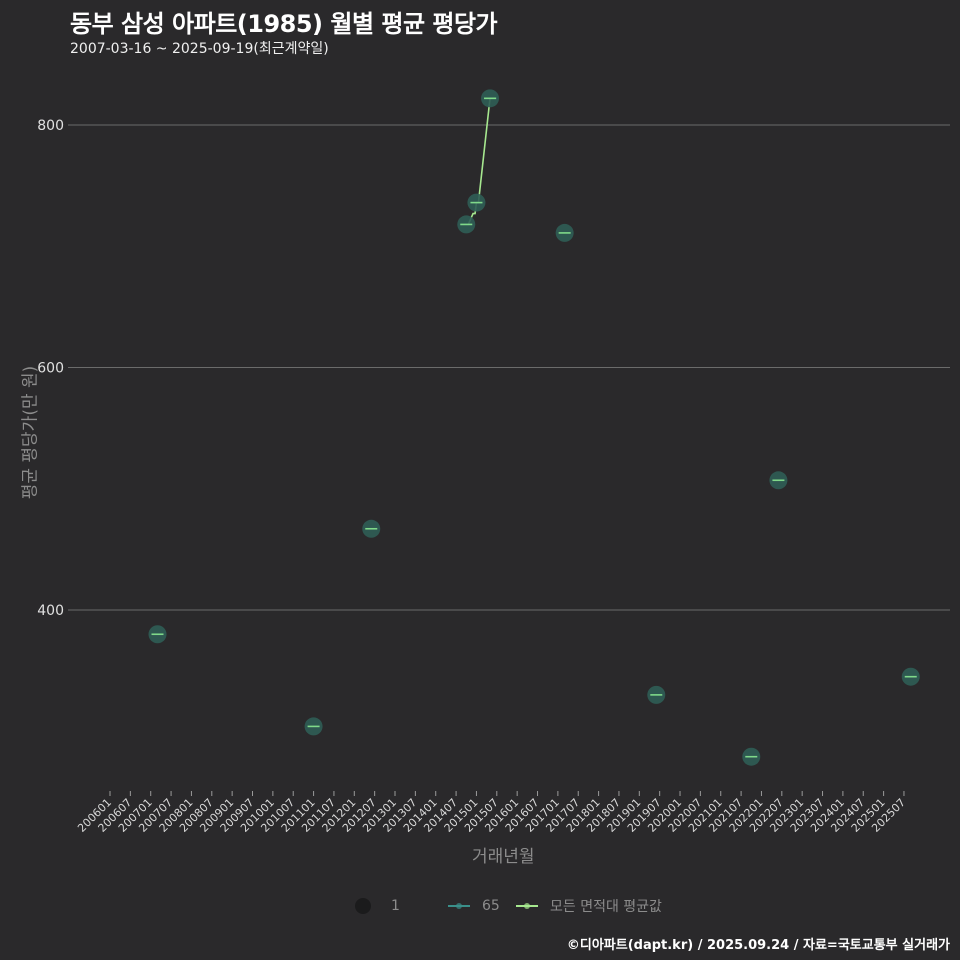  I want to click on size-dot-icon, so click(363, 906).